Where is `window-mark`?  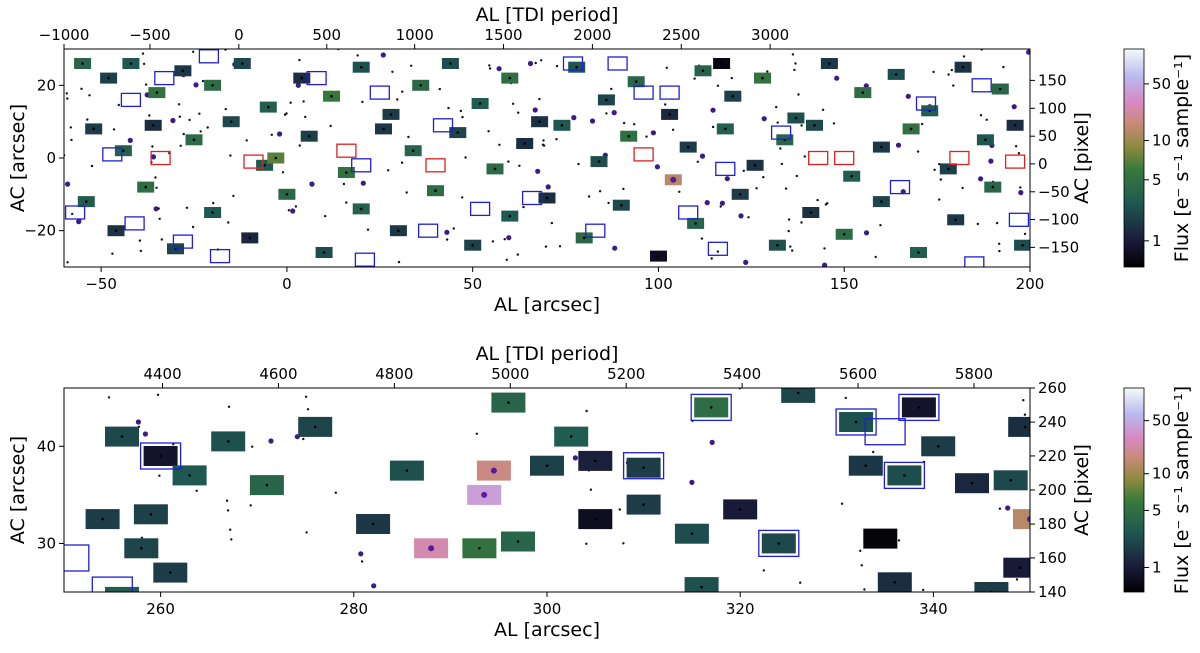
window-mark is located at coordinates (1016, 567).